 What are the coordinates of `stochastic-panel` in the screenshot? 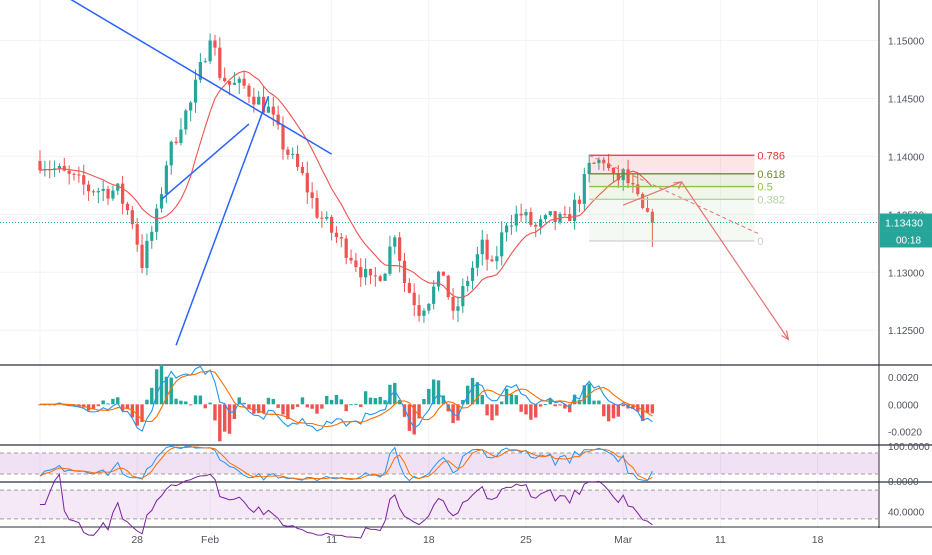 It's located at (439, 463).